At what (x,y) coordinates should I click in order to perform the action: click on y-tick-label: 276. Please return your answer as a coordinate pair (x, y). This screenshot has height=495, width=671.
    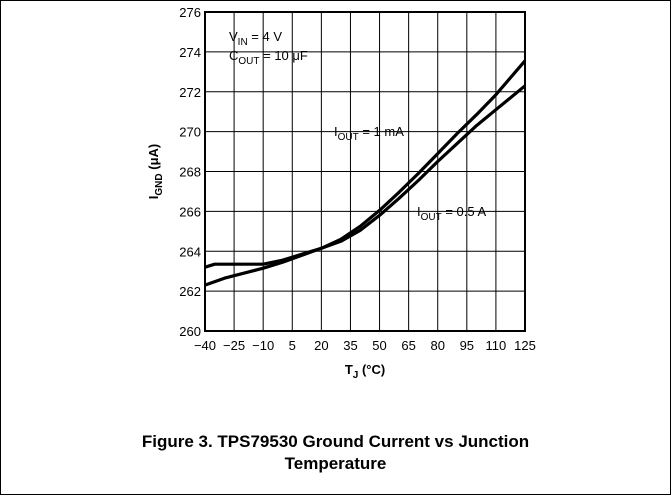
    Looking at the image, I should click on (190, 12).